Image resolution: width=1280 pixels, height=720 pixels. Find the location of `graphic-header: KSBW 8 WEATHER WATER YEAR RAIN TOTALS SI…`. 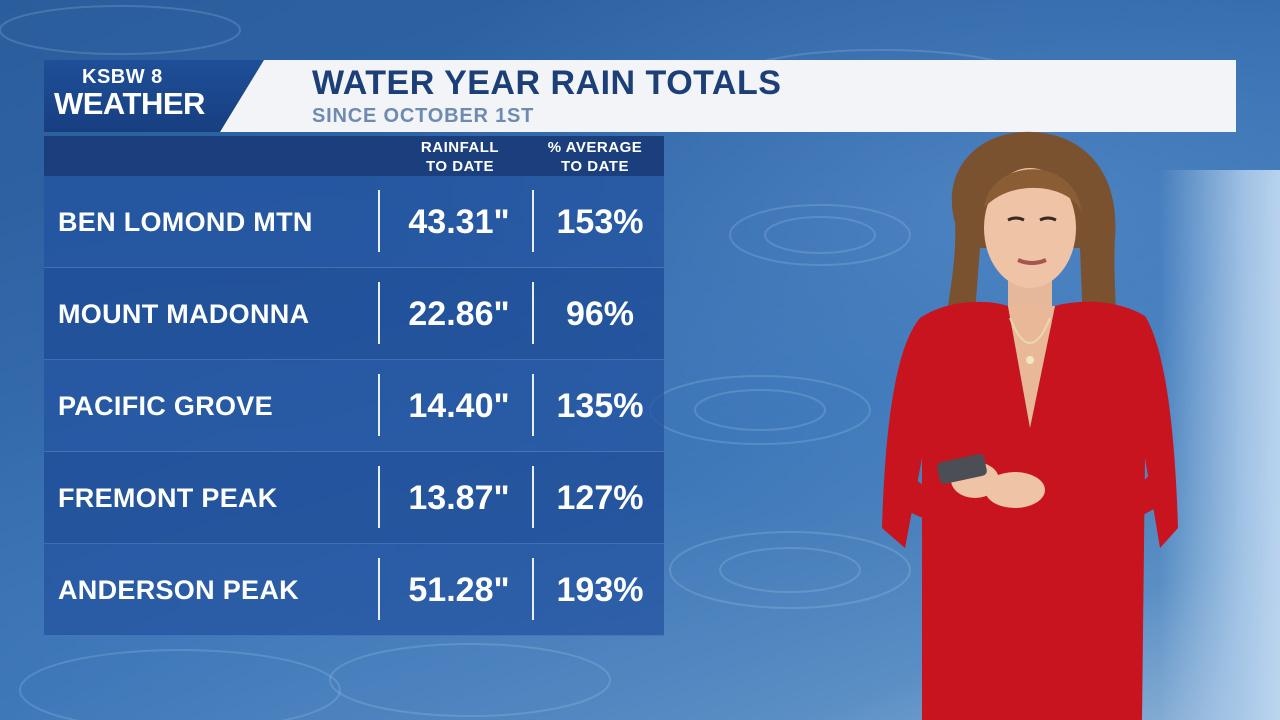

graphic-header: KSBW 8 WEATHER WATER YEAR RAIN TOTALS SI… is located at coordinates (640, 96).